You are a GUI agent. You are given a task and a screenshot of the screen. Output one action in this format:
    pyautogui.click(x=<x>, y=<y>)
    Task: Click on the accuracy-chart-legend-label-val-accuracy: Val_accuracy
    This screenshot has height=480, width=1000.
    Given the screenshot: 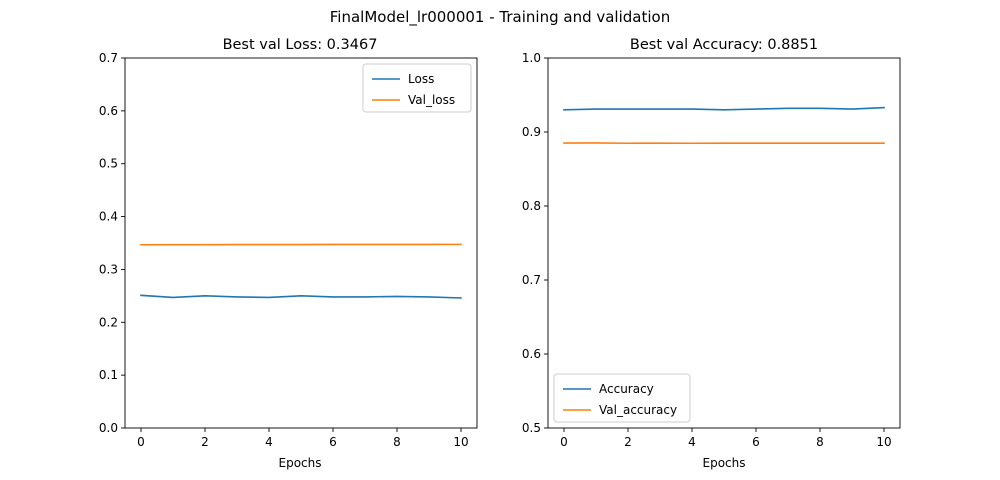 What is the action you would take?
    pyautogui.click(x=638, y=410)
    